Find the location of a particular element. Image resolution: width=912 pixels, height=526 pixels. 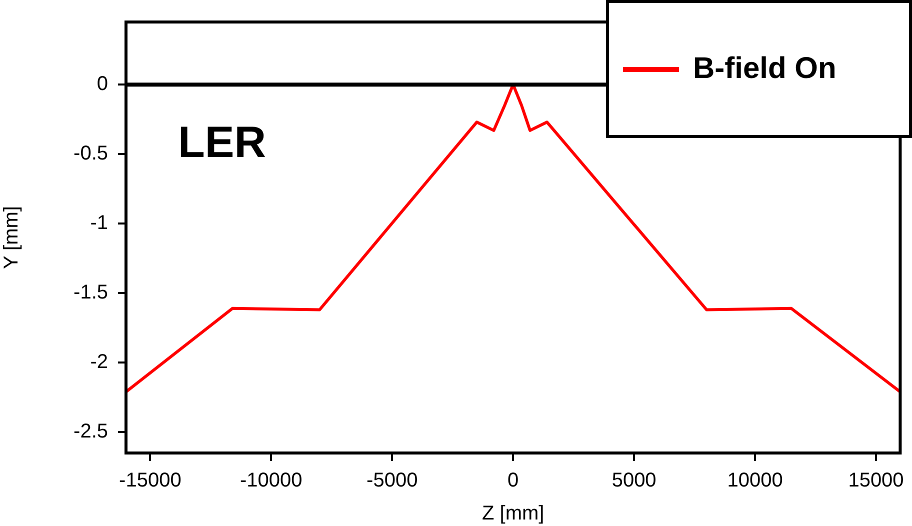

y-tick-label: -0.5 is located at coordinates (91, 153).